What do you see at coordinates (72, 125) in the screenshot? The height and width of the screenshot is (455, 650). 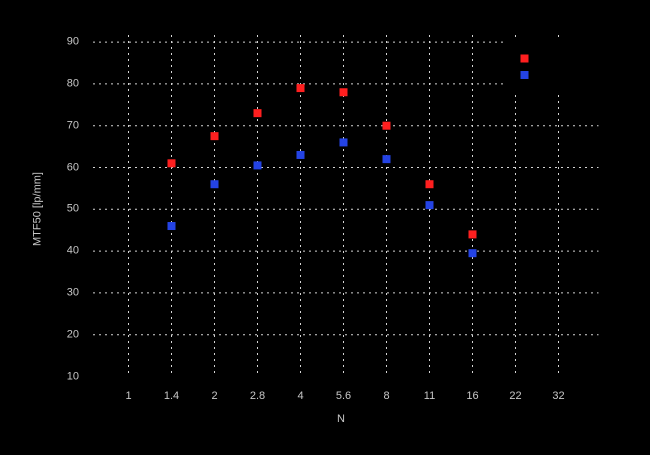 I see `y-tick-label: 70` at bounding box center [72, 125].